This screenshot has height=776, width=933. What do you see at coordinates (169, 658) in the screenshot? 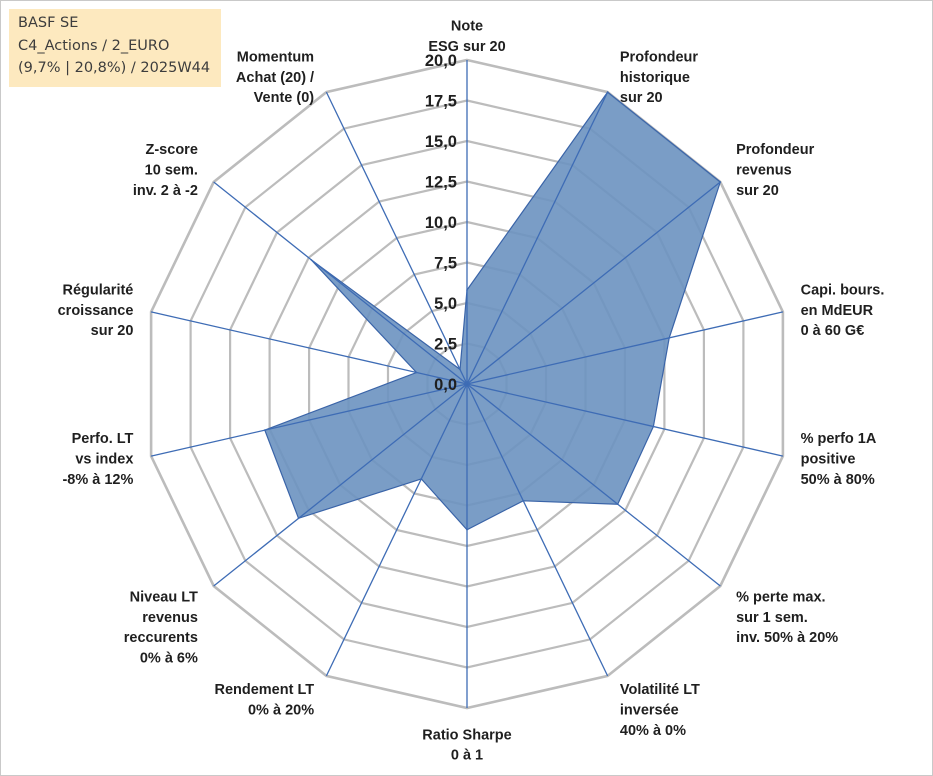
I see `axis-label-line: 0% à 6%` at bounding box center [169, 658].